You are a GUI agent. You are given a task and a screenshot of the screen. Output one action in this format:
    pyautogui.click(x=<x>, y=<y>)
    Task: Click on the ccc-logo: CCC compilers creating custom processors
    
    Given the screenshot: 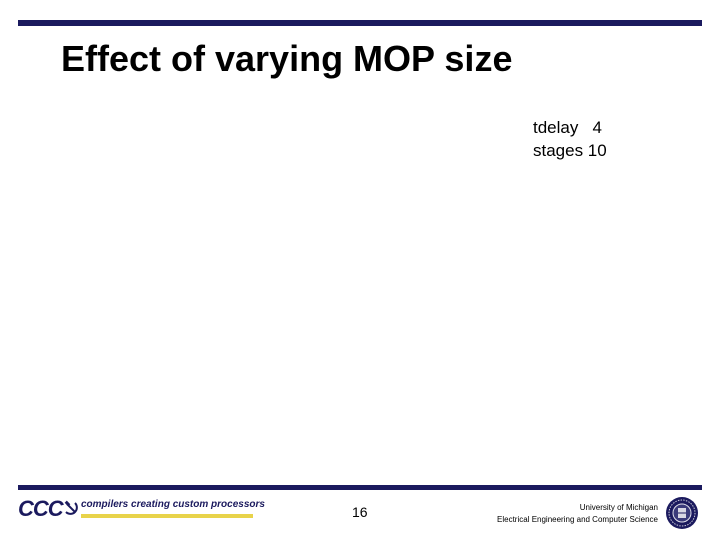 What is the action you would take?
    pyautogui.click(x=141, y=511)
    